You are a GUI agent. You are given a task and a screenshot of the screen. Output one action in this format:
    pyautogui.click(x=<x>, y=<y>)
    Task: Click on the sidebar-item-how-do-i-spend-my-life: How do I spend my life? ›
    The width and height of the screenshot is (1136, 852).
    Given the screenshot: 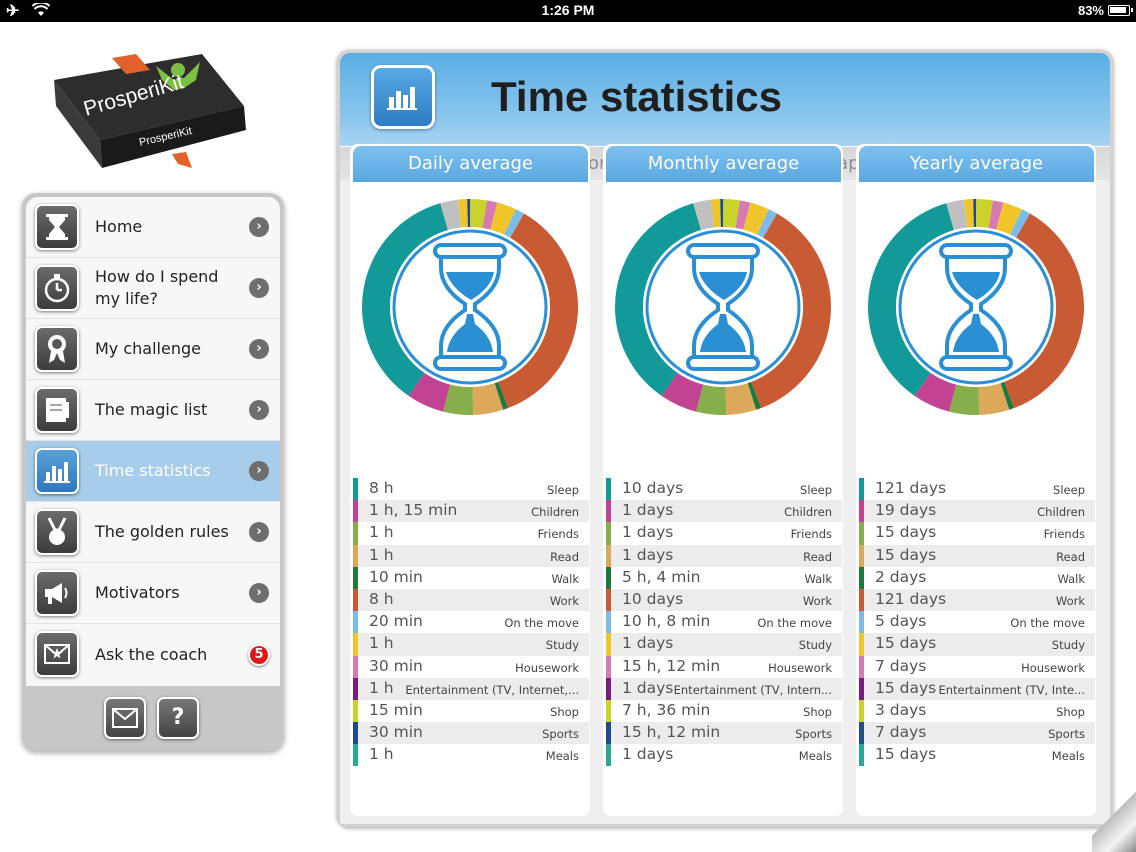 What is the action you would take?
    pyautogui.click(x=153, y=288)
    